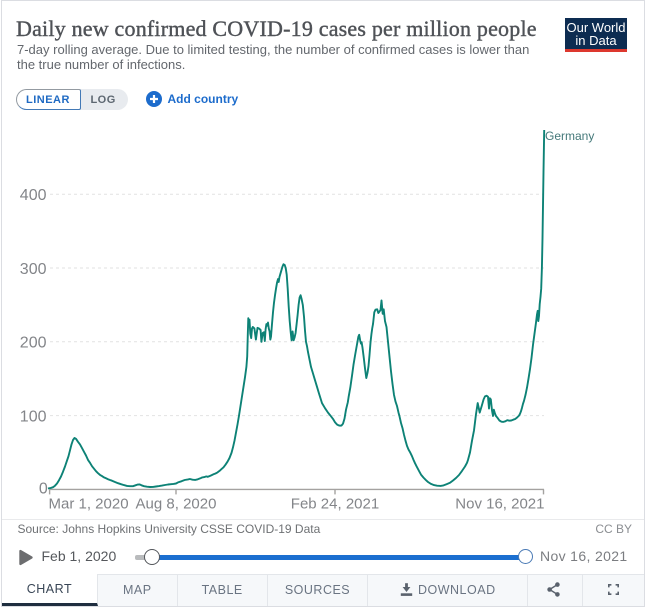 This screenshot has width=650, height=613. Describe the element at coordinates (33, 343) in the screenshot. I see `svg-text: 200` at that location.